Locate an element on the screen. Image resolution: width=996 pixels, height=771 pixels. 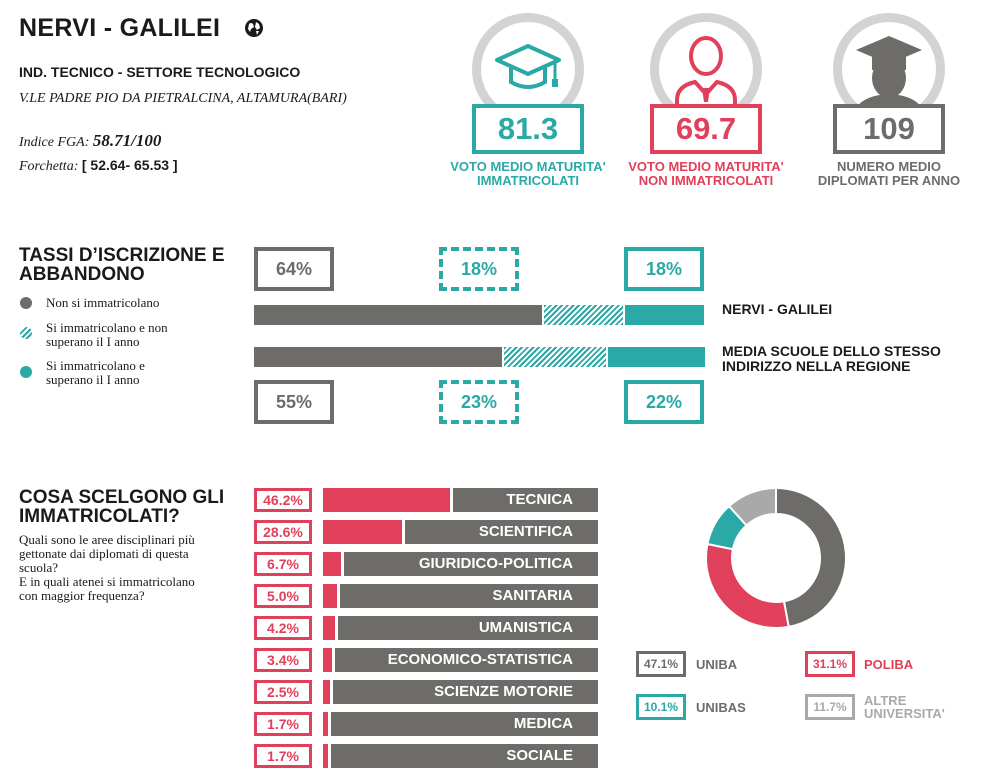
legend-dot-dark is located at coordinates (26, 303).